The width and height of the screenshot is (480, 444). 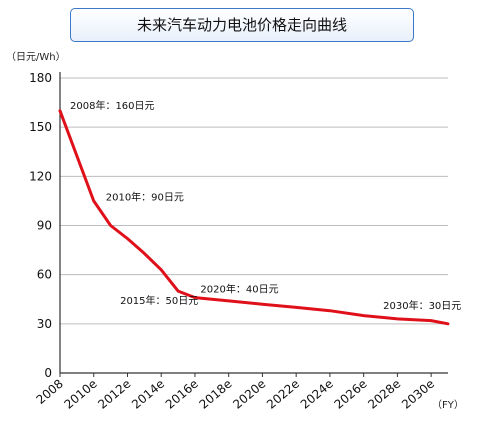 What do you see at coordinates (351, 394) in the screenshot?
I see `x-tick-label: 2026e` at bounding box center [351, 394].